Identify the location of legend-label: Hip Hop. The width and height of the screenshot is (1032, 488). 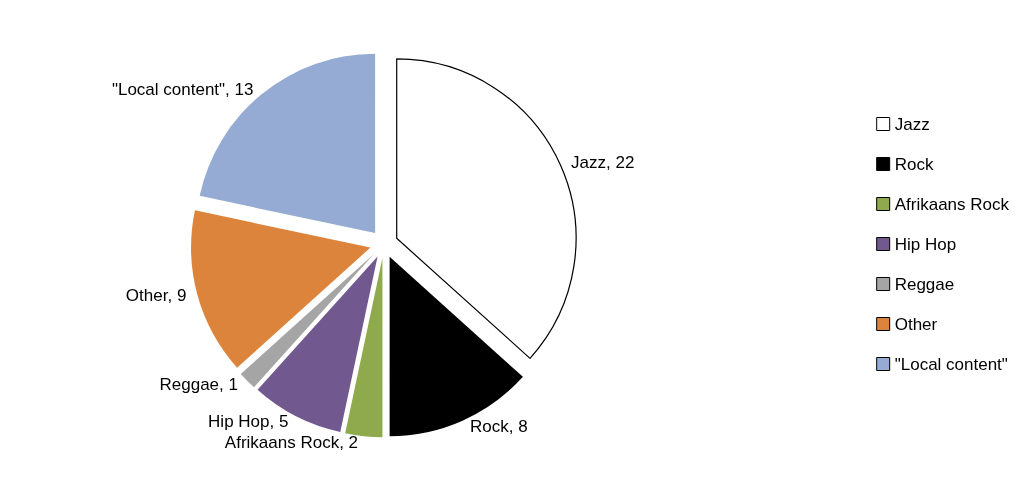
(925, 244).